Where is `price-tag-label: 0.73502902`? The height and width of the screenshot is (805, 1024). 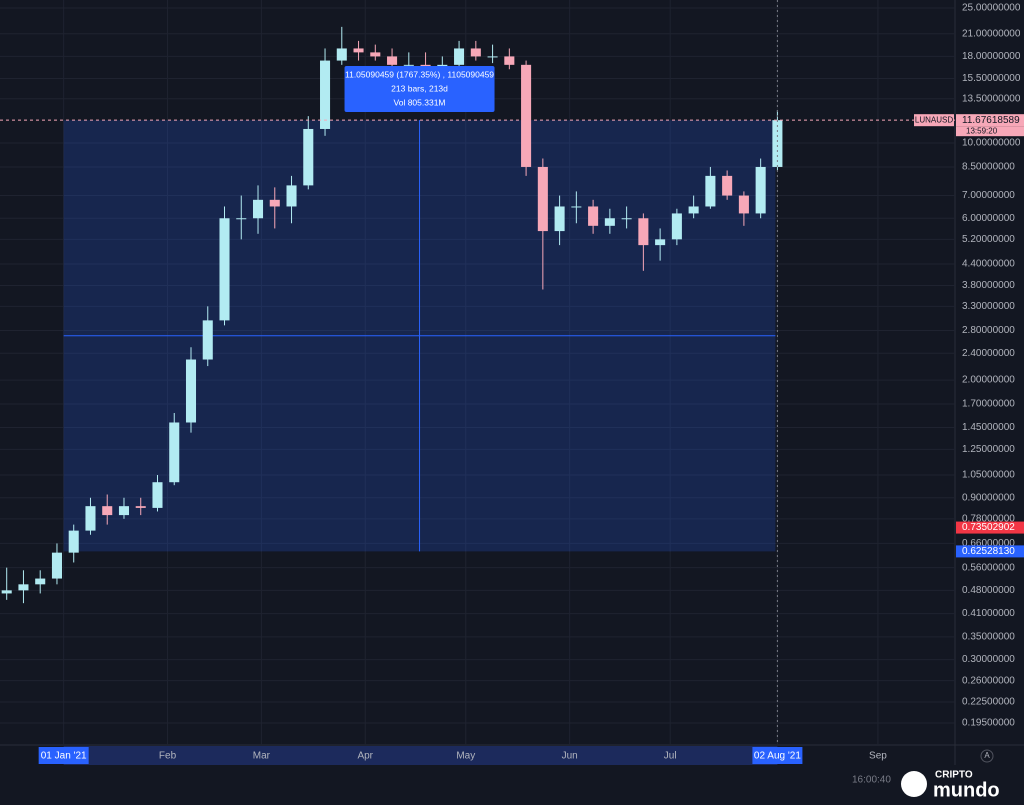 price-tag-label: 0.73502902 is located at coordinates (988, 527).